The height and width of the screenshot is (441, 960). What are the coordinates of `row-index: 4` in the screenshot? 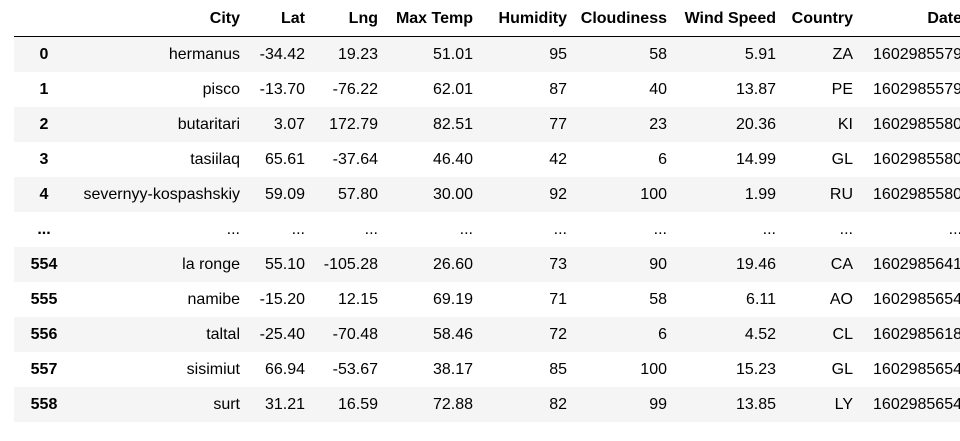 It's located at (44, 194).